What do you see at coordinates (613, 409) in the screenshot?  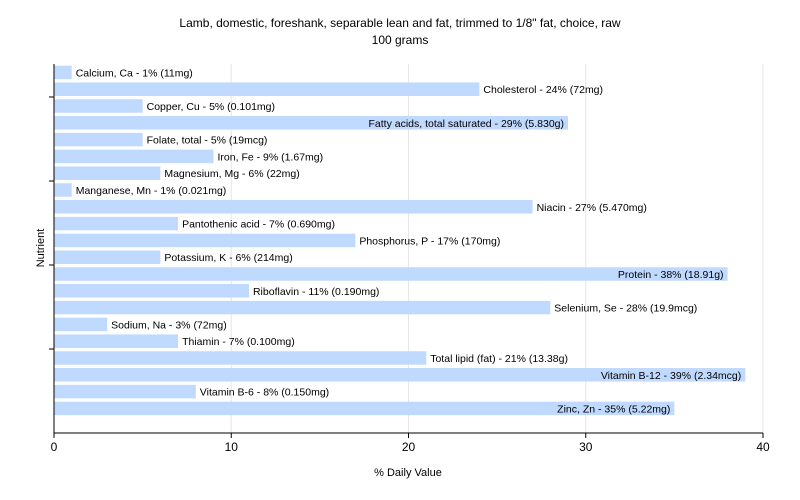 I see `bar-label: Zinc, Zn - 35% (5.22mg)` at bounding box center [613, 409].